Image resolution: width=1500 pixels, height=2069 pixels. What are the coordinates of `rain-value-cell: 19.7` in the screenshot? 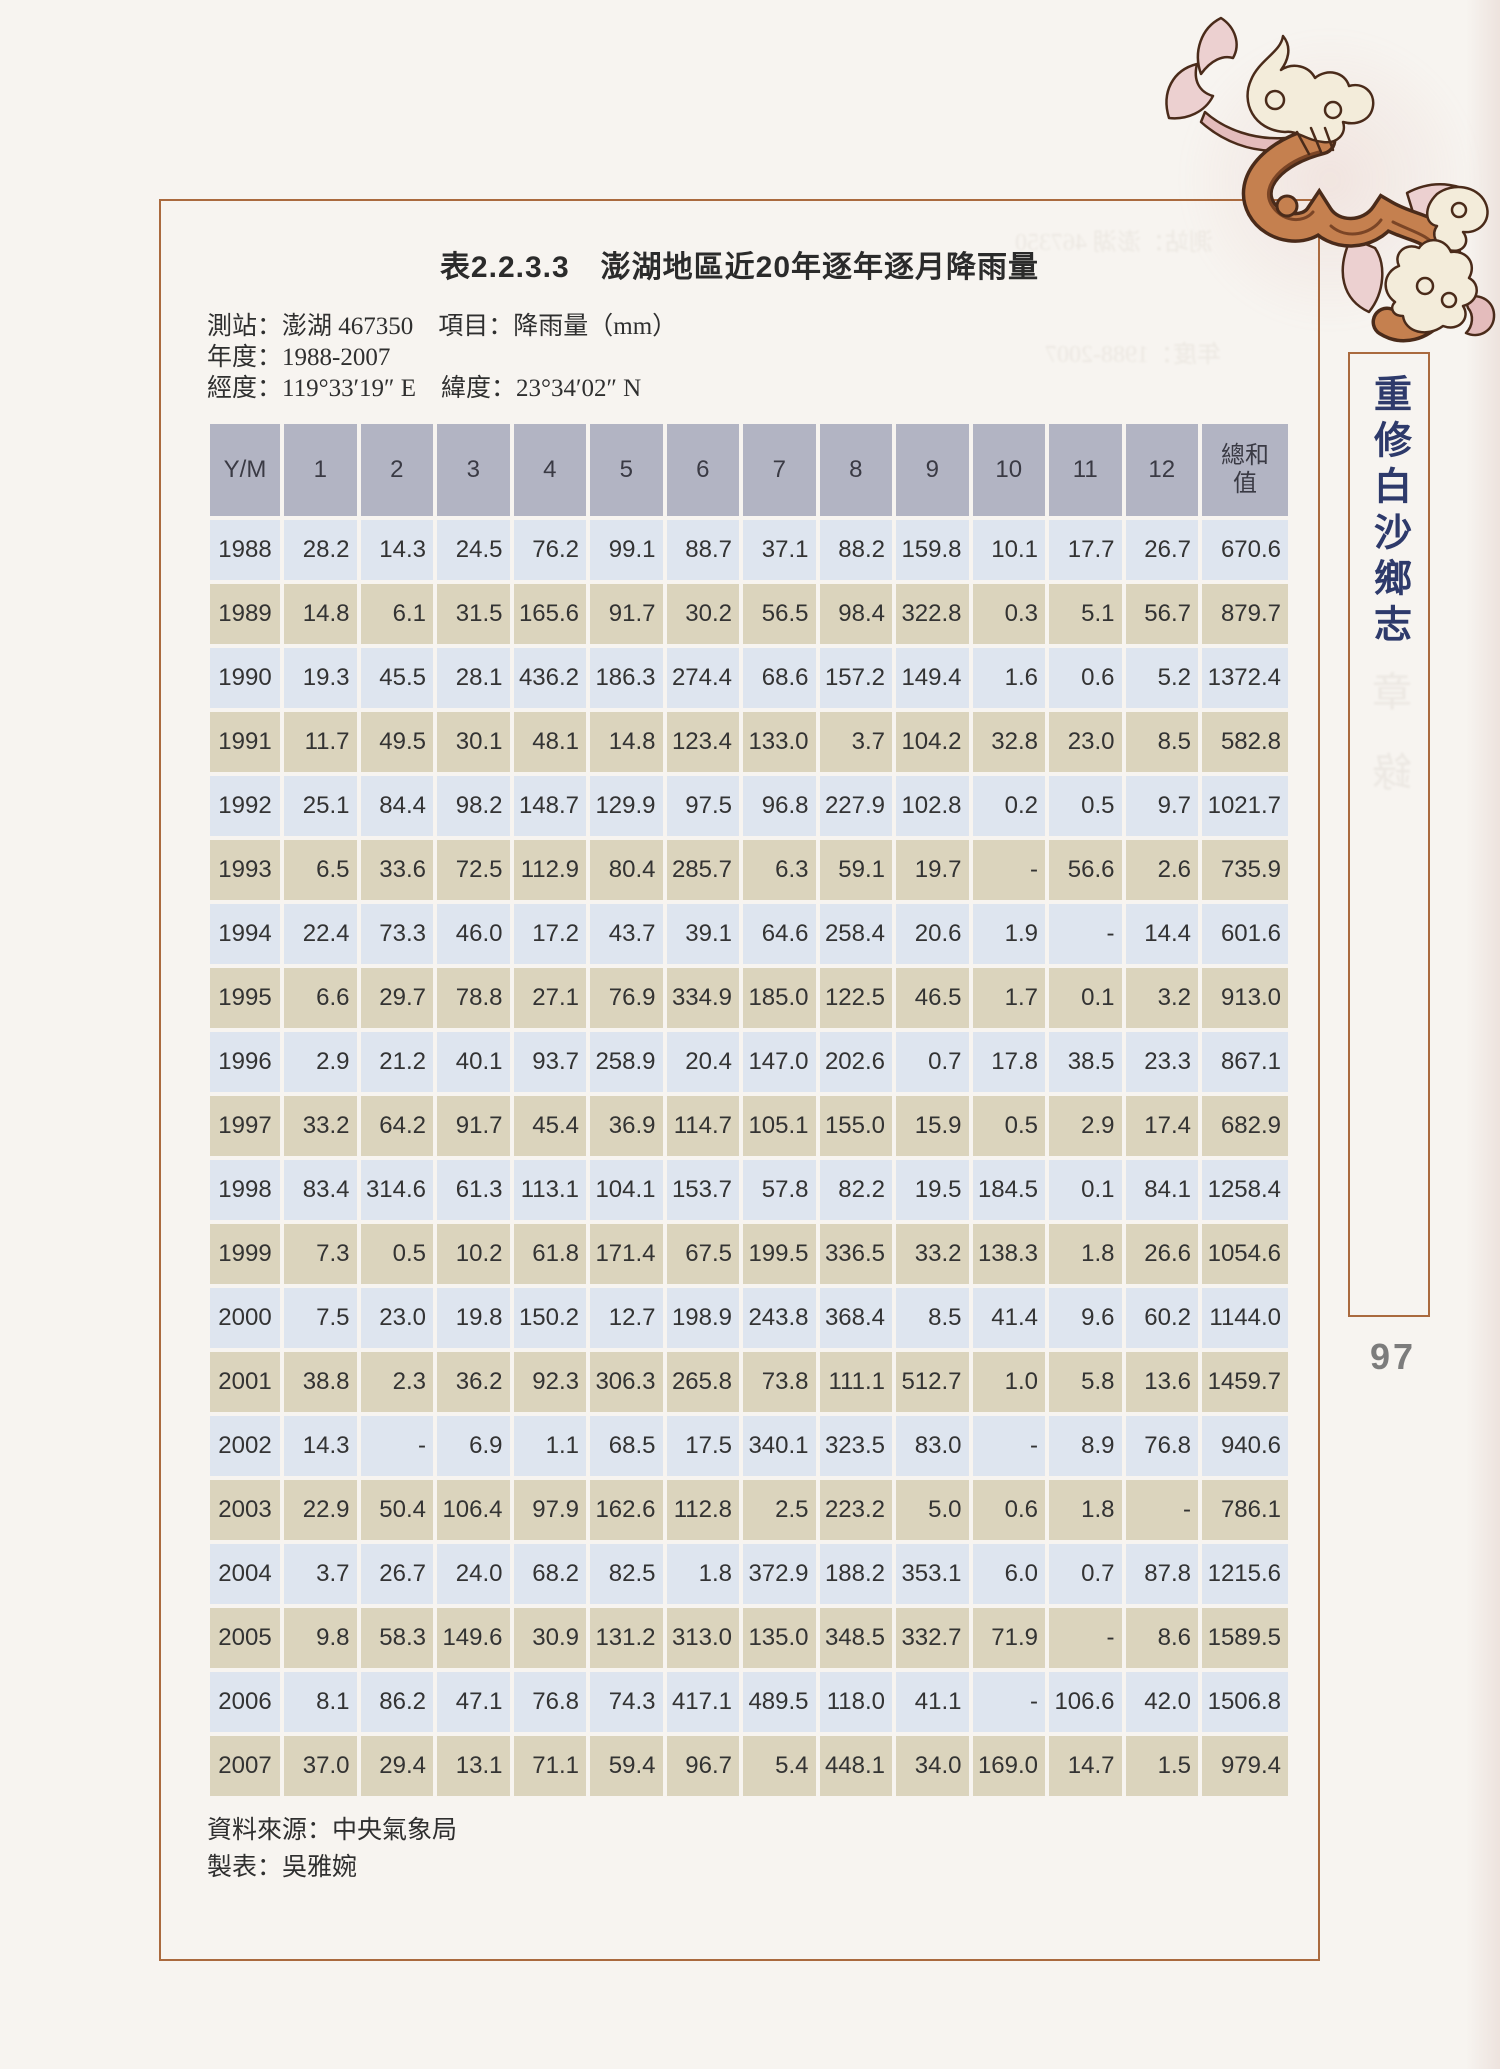 It's located at (932, 870).